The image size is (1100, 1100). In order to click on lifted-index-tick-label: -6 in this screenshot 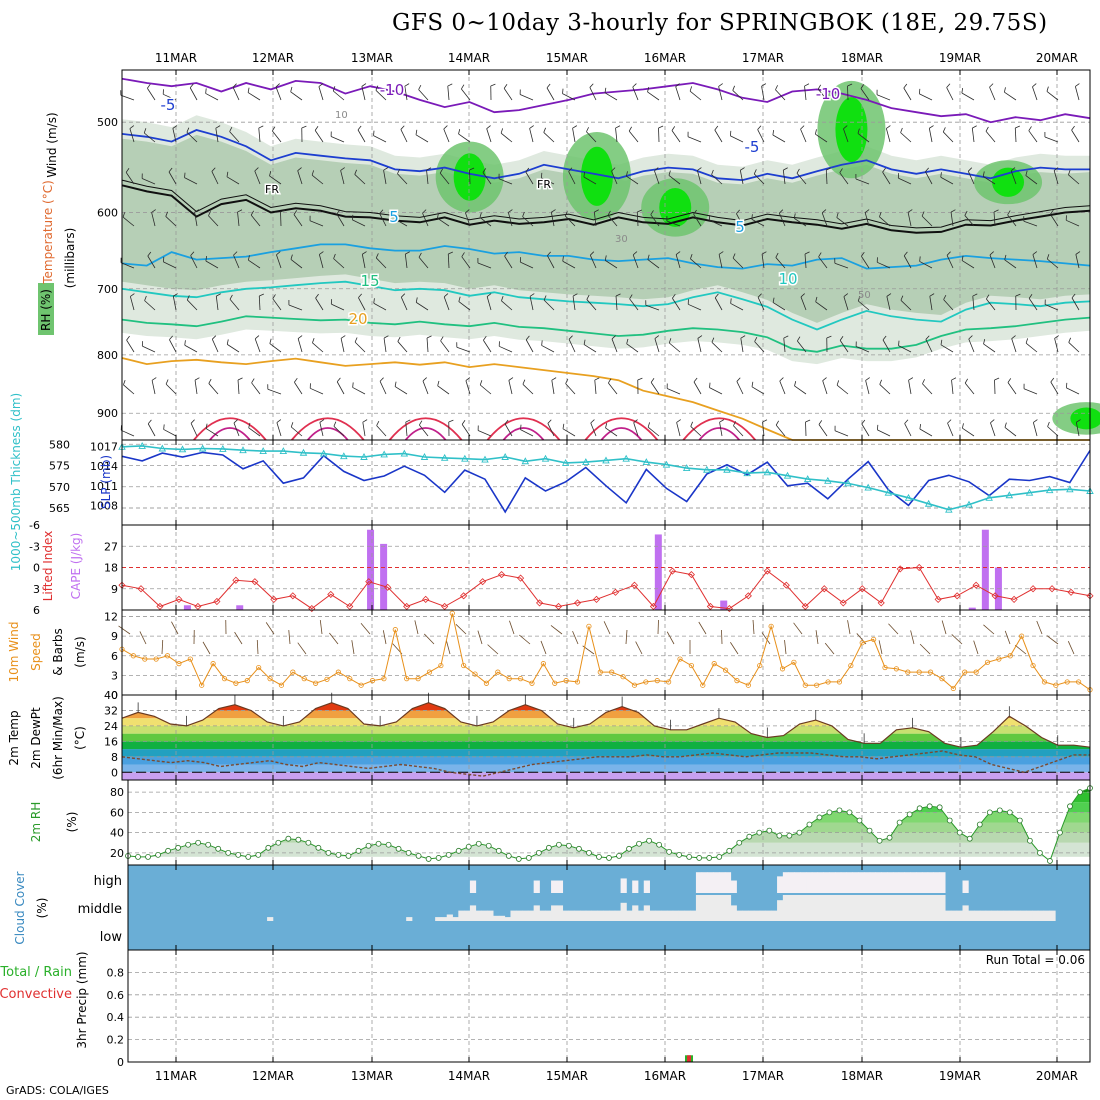, I will do `click(34, 525)`.